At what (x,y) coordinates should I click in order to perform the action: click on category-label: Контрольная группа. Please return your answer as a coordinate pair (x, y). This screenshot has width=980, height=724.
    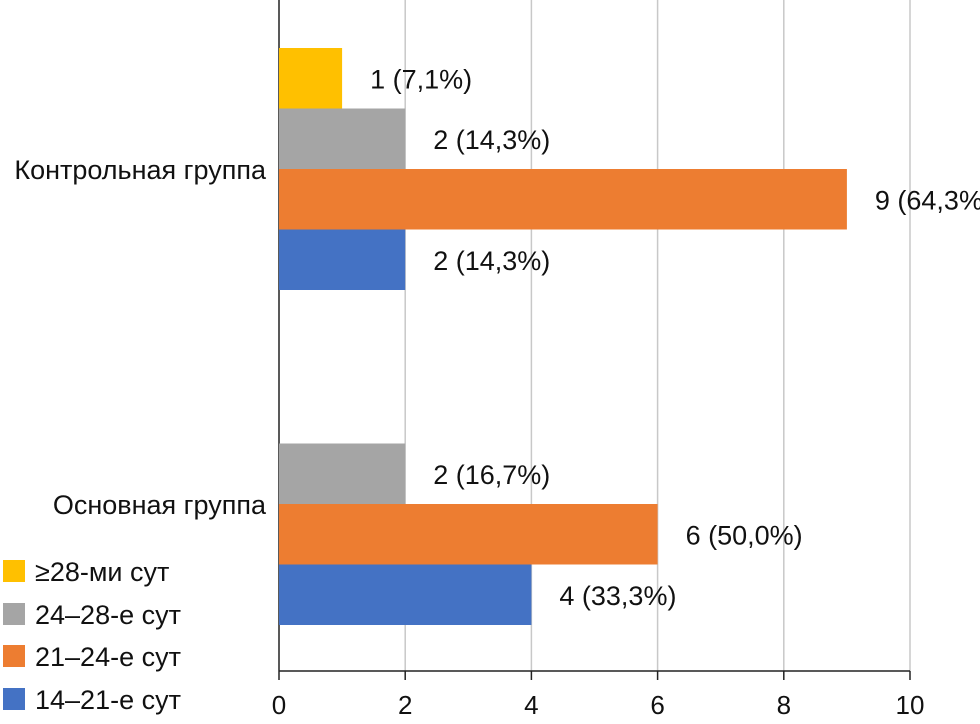
    Looking at the image, I should click on (140, 170).